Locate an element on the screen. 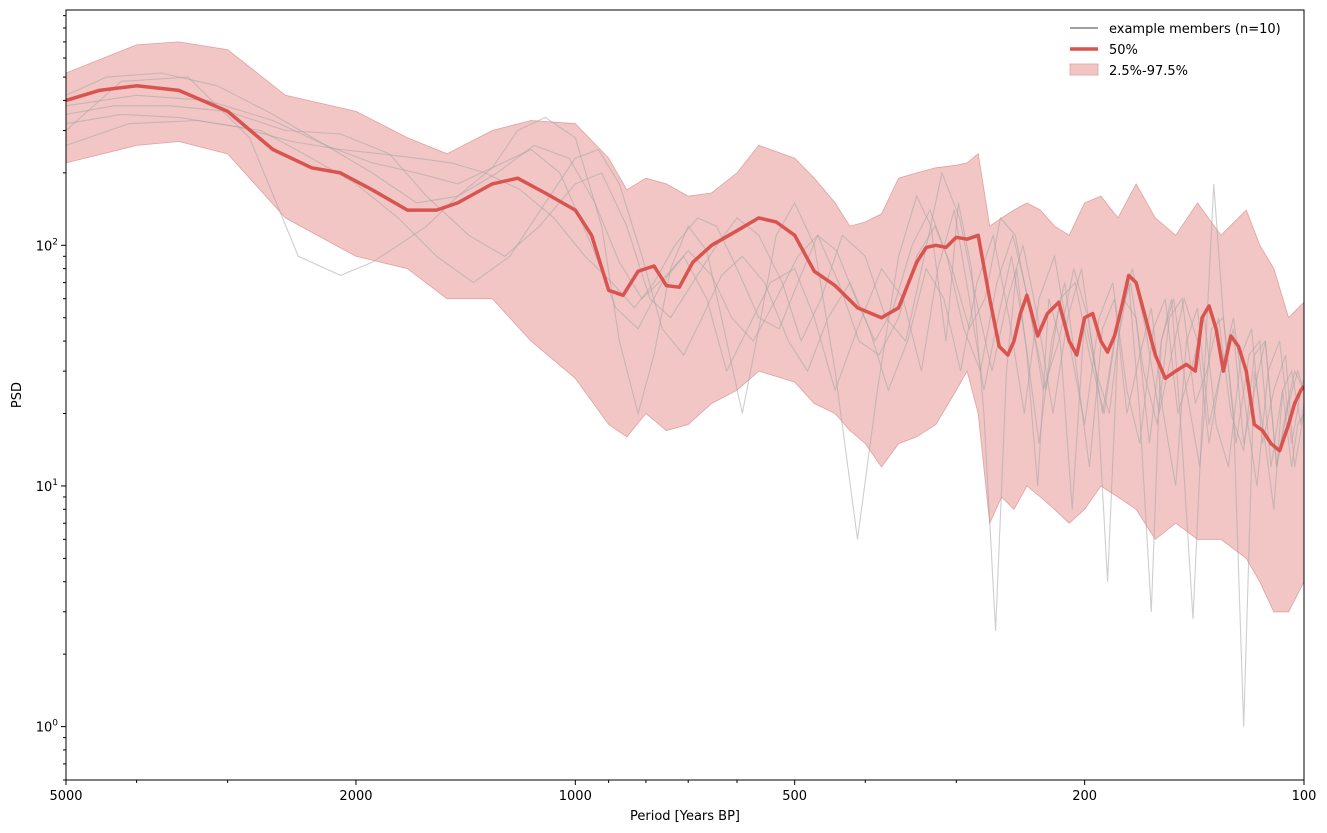 The width and height of the screenshot is (1327, 833). legend-label: 50% is located at coordinates (1123, 50).